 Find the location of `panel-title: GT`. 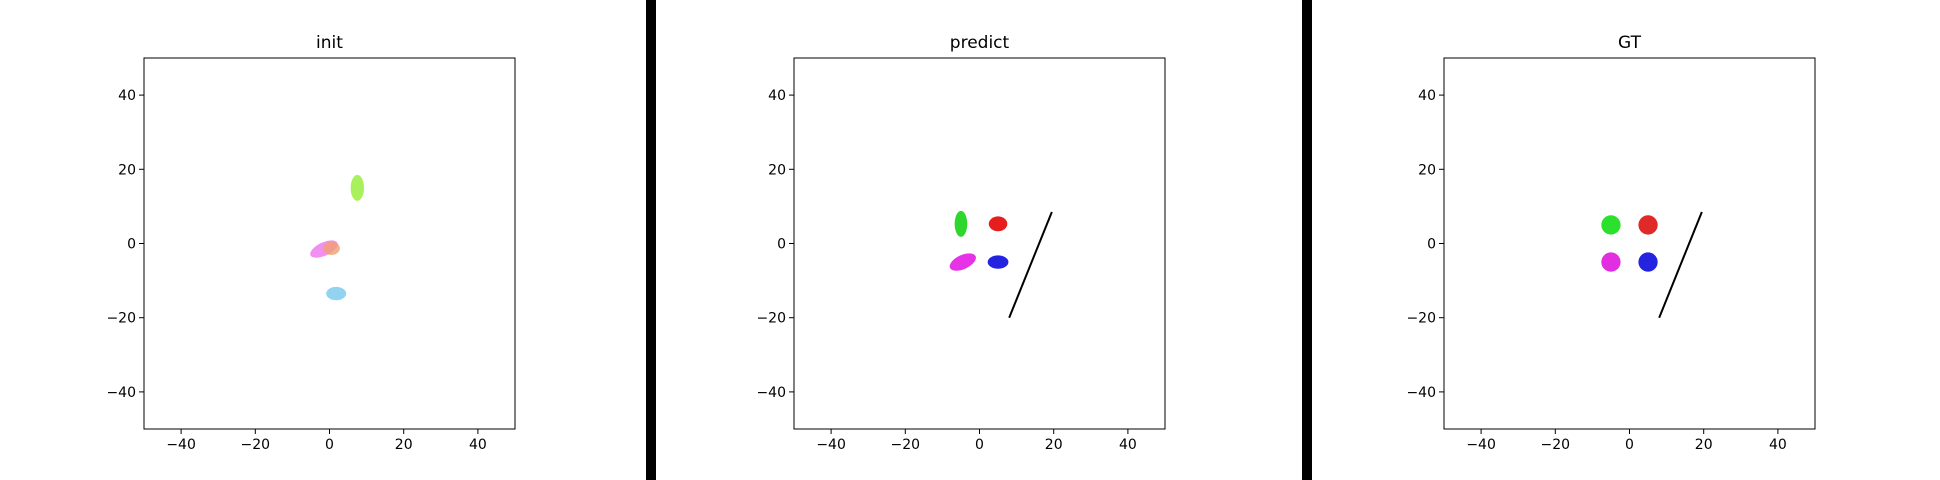

panel-title: GT is located at coordinates (1630, 43).